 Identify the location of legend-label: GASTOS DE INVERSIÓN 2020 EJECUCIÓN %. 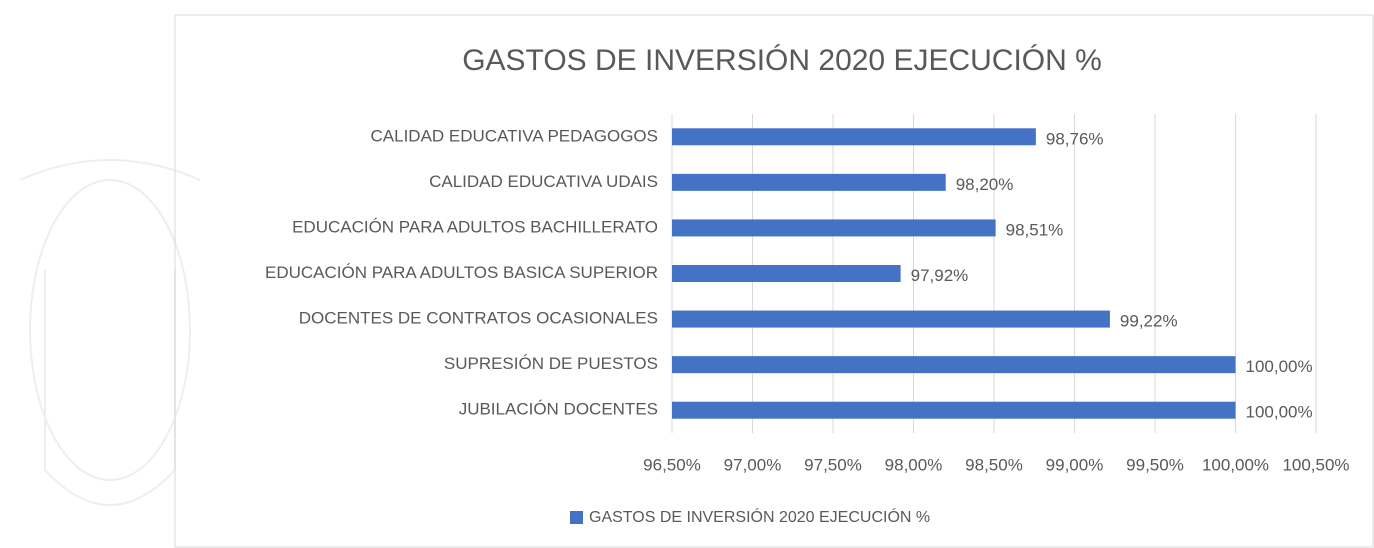
(759, 516).